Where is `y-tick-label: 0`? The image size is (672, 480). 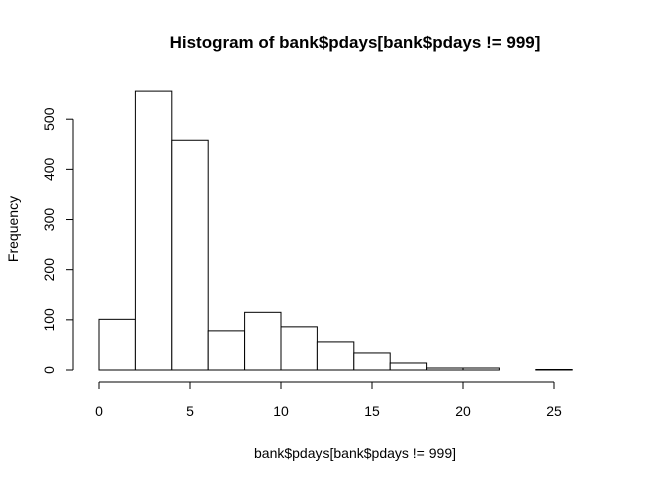
y-tick-label: 0 is located at coordinates (49, 370).